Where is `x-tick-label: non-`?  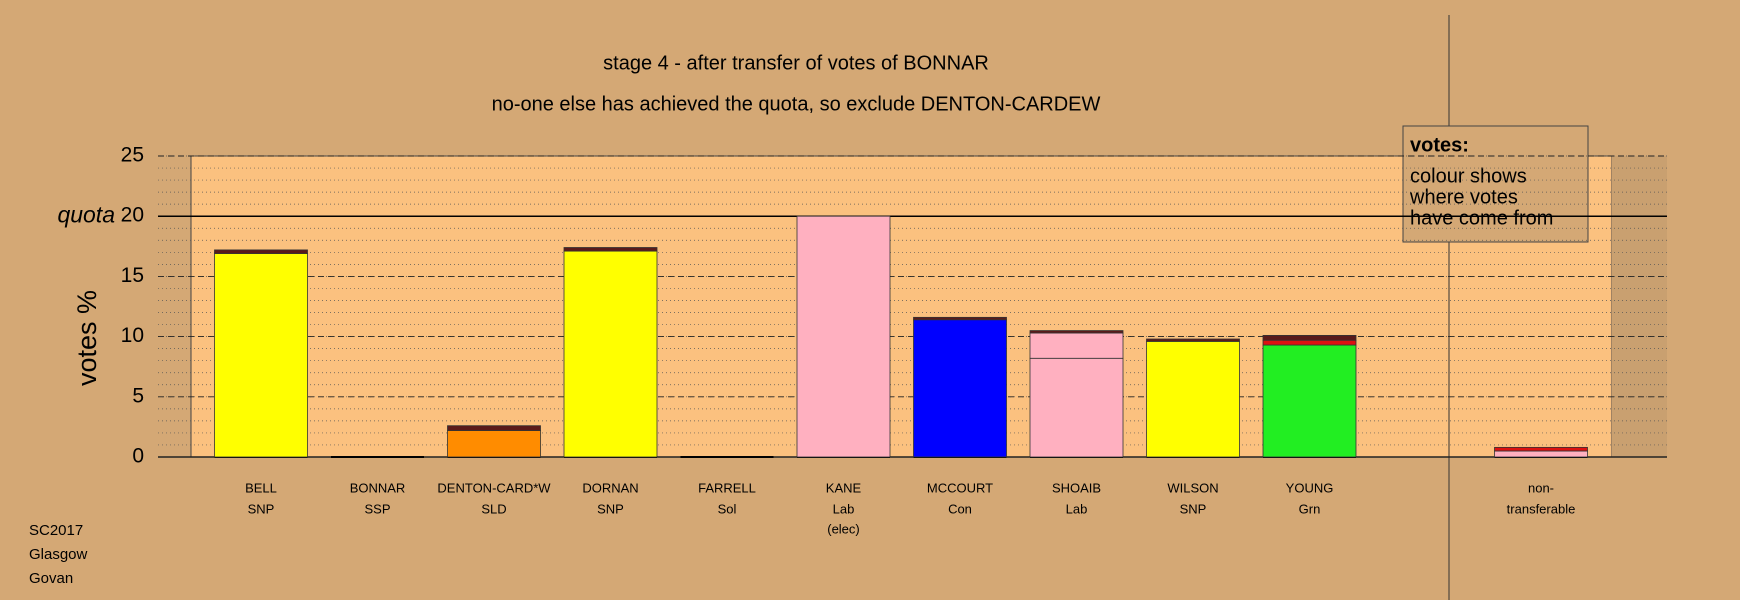
x-tick-label: non- is located at coordinates (1541, 487).